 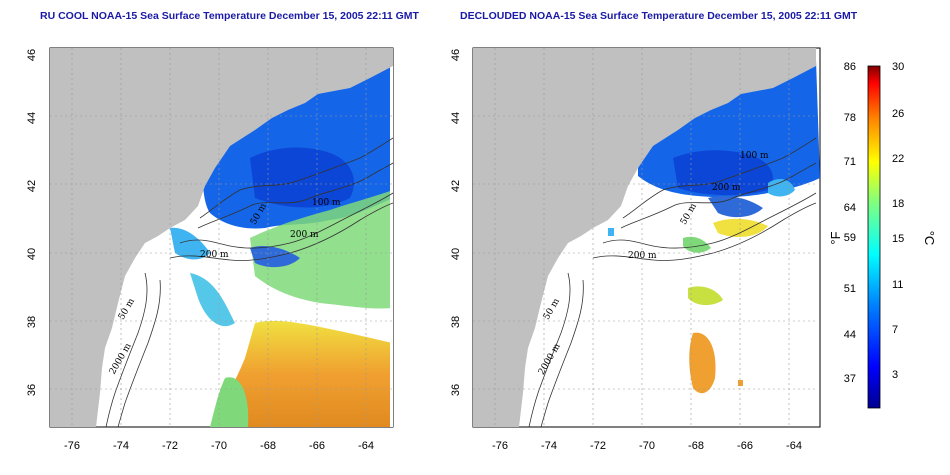 I want to click on colorbar-scale, so click(x=874, y=237).